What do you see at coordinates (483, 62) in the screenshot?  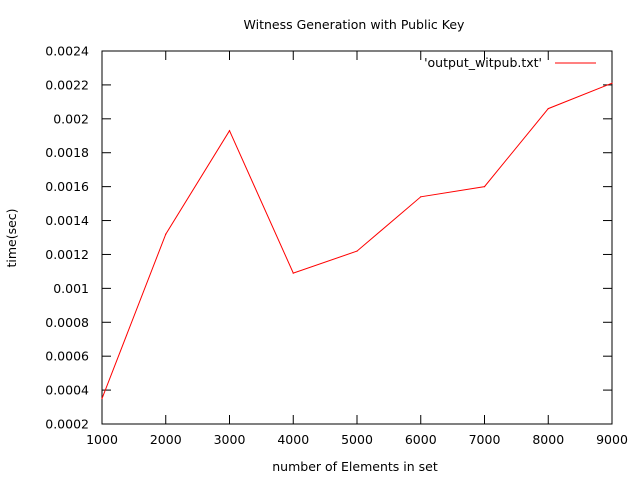 I see `legend-label: 'output_witpub.txt'` at bounding box center [483, 62].